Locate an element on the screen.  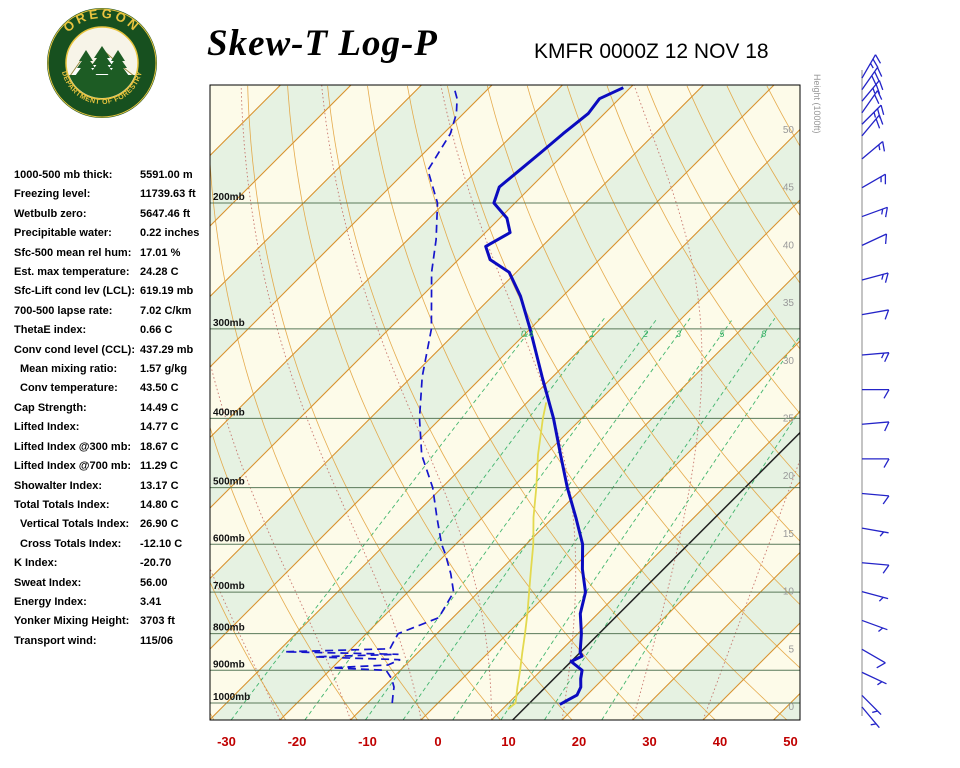
height-tick-label: 35 is located at coordinates (789, 303).